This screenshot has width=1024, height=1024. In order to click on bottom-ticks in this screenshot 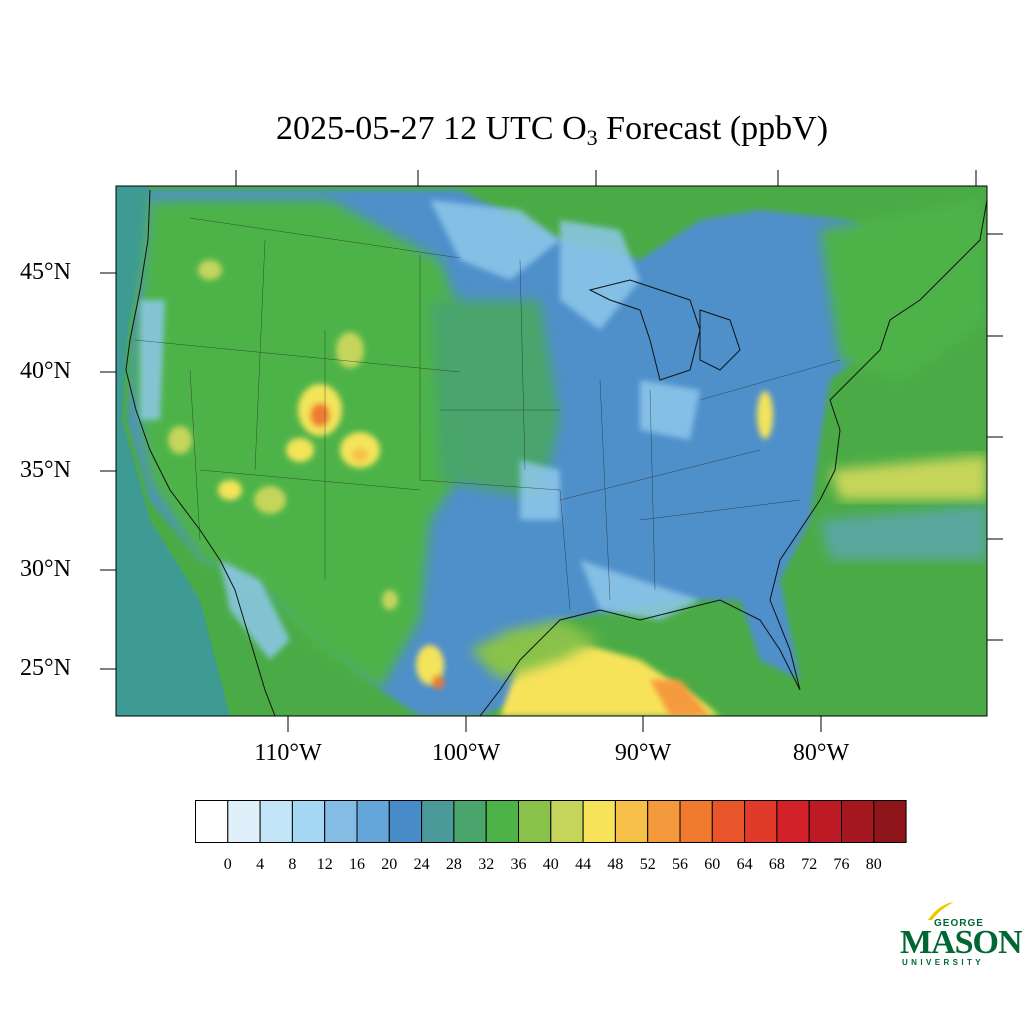, I will do `click(554, 724)`.